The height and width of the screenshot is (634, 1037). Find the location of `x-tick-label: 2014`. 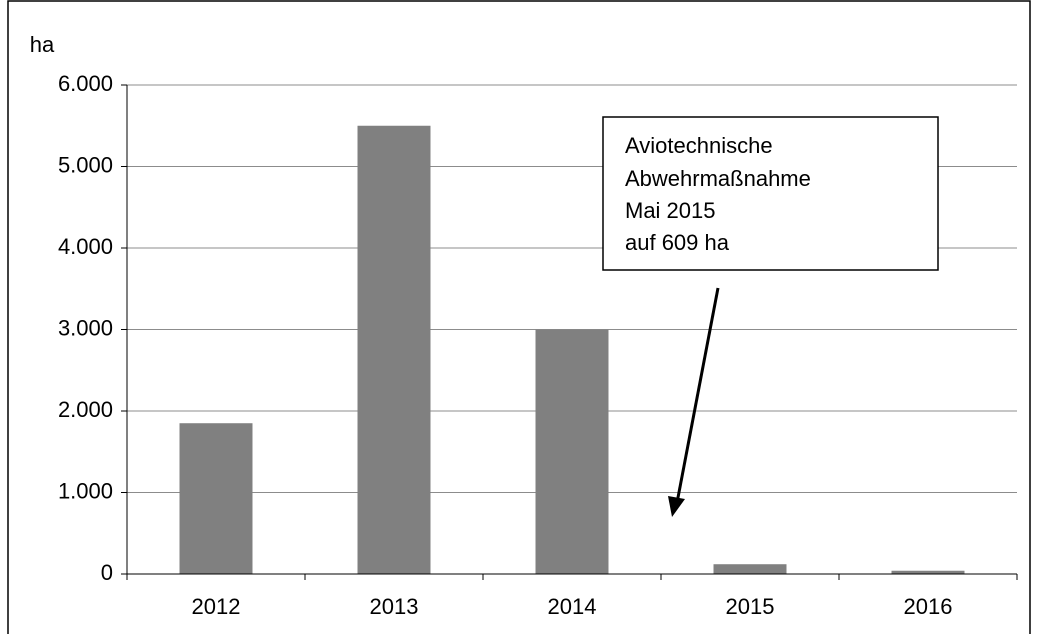

x-tick-label: 2014 is located at coordinates (572, 606).